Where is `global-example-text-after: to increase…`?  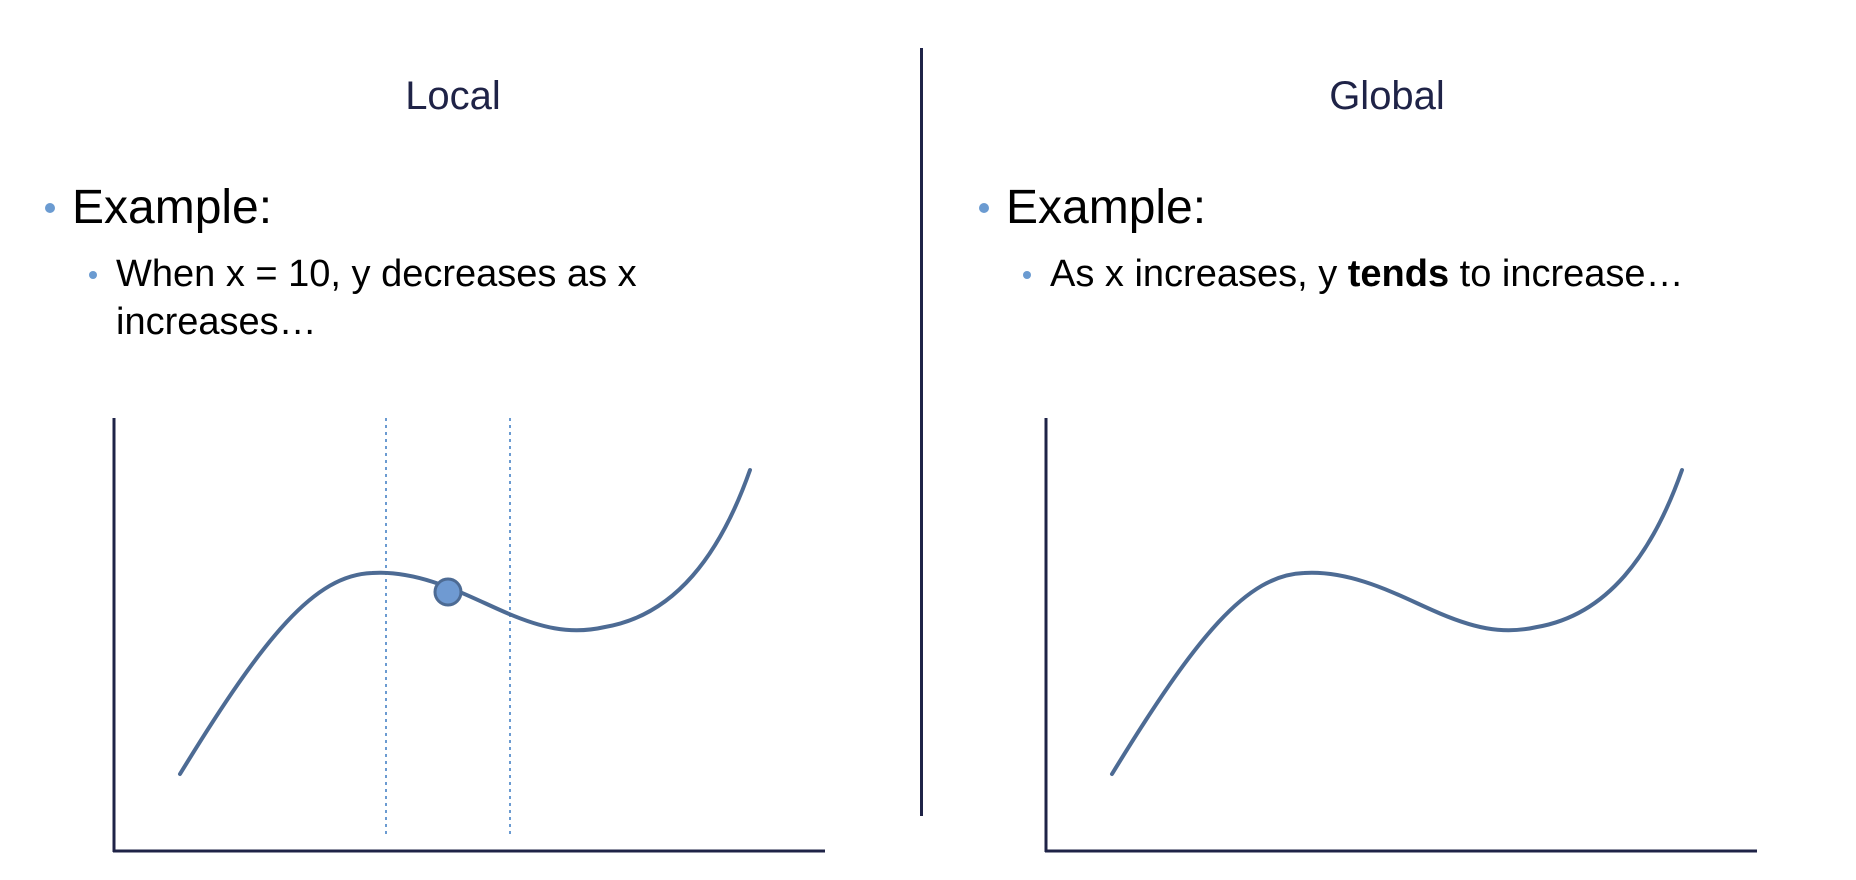 global-example-text-after: to increase… is located at coordinates (1566, 274).